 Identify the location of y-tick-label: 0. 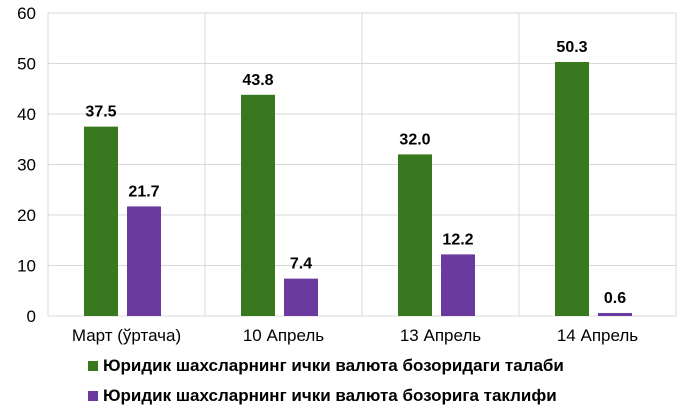
(31, 316).